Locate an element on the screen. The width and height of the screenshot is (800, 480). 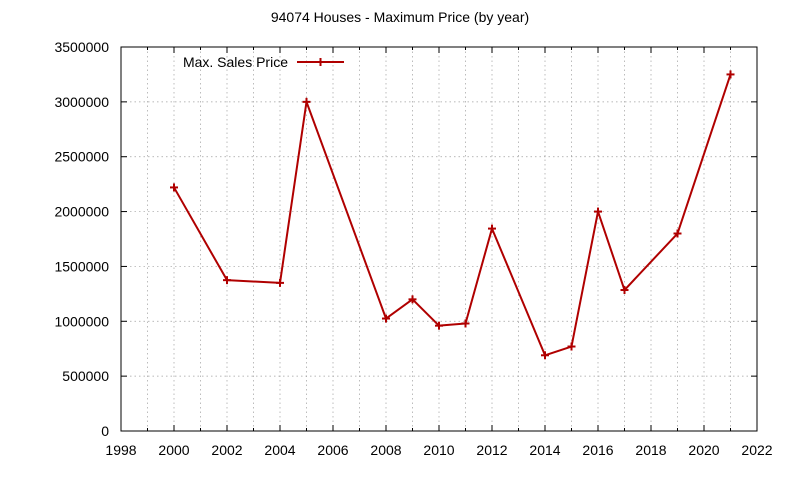
y-tick-label: 3500000 is located at coordinates (81, 47).